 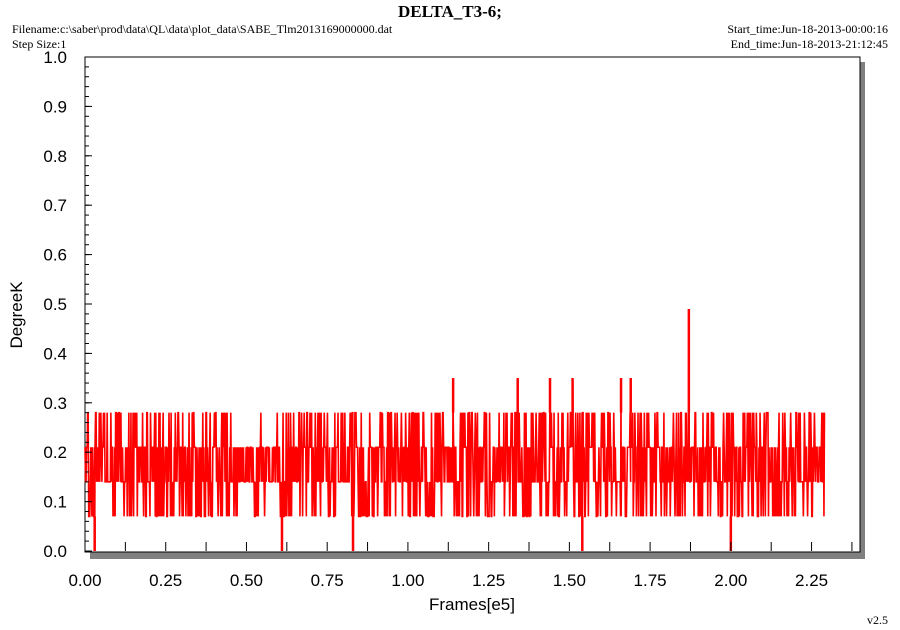 I want to click on y-tick-label: 1.0, so click(x=55, y=57).